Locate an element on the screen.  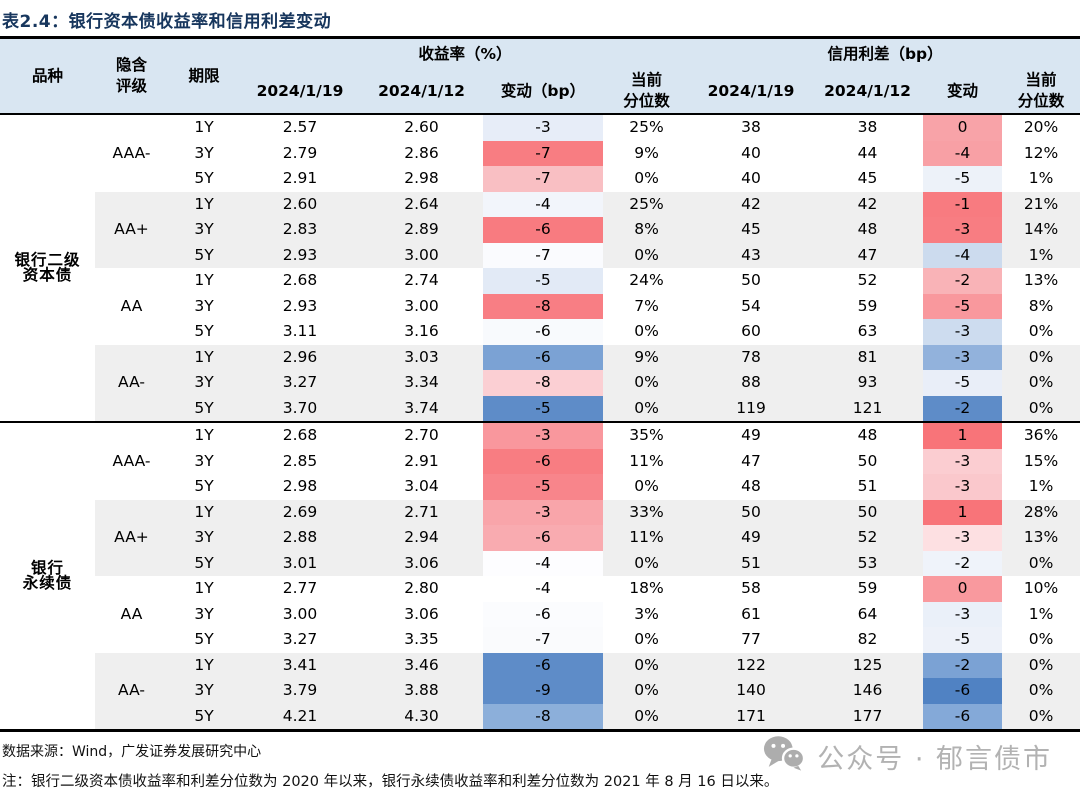
spread-change-cell: -6 is located at coordinates (963, 717).